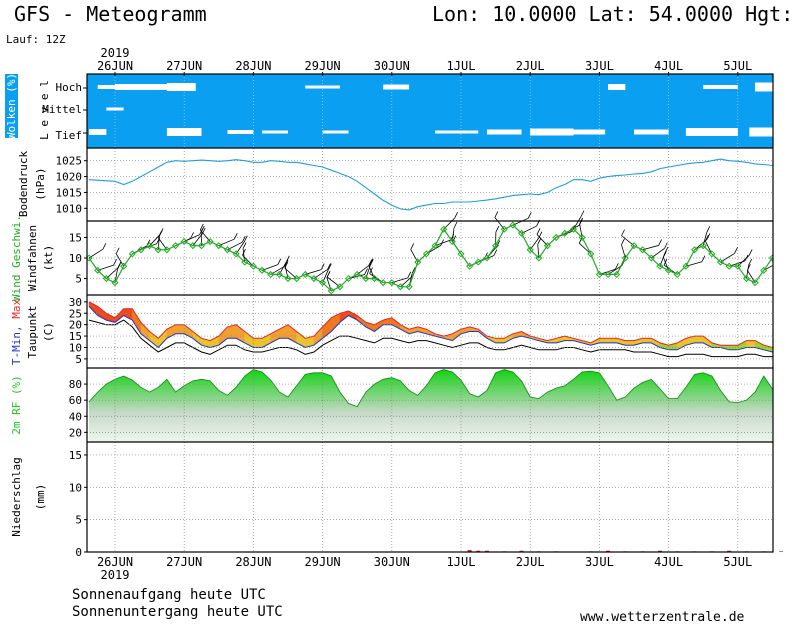  Describe the element at coordinates (177, 612) in the screenshot. I see `sunset-text: Sonnenuntergang heute UTC` at that location.